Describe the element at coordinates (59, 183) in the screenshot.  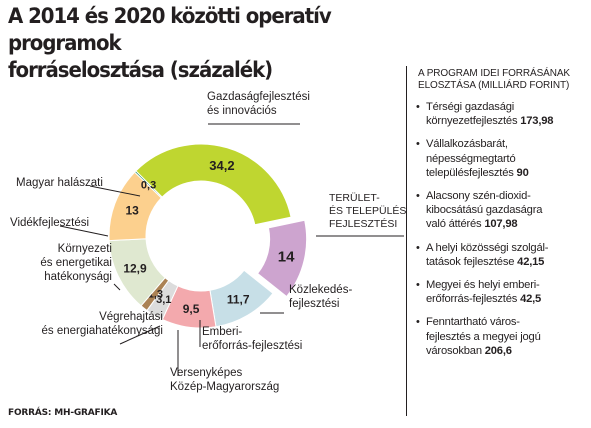
I see `slice-category-label: Magyar halászati` at that location.